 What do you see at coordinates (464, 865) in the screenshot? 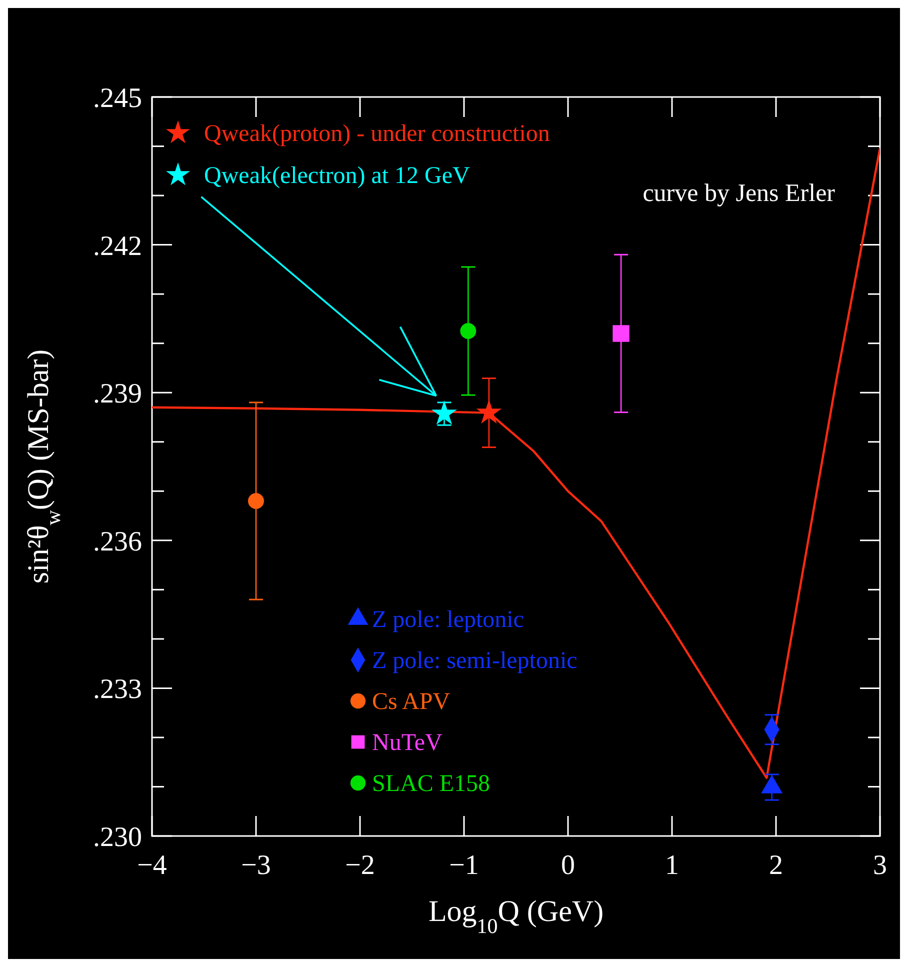
I see `x-tick-label: −1` at bounding box center [464, 865].